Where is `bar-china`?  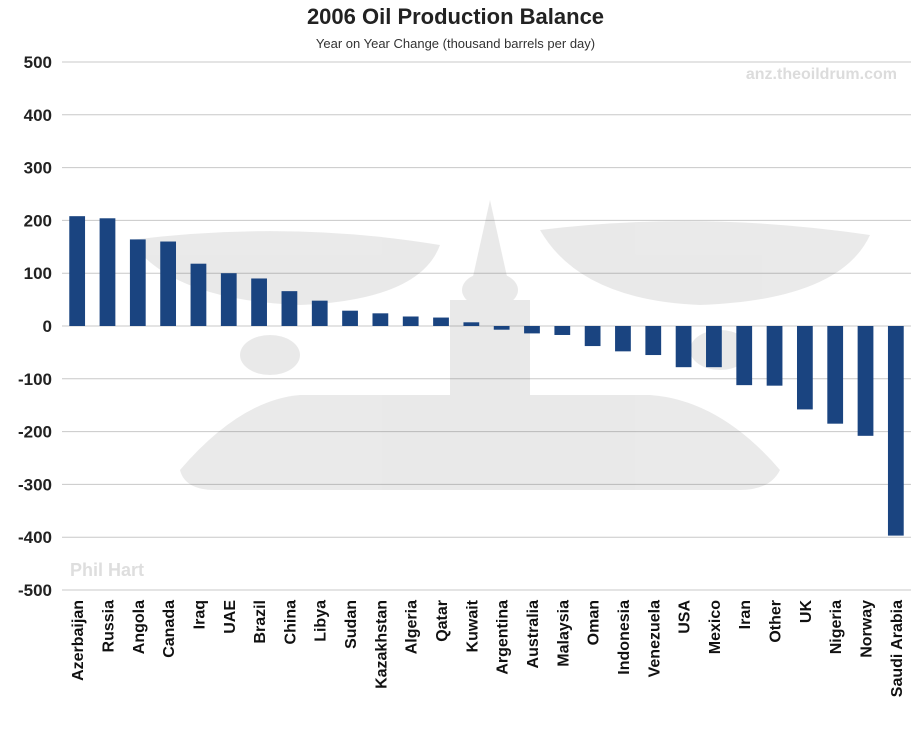
bar-china is located at coordinates (289, 308).